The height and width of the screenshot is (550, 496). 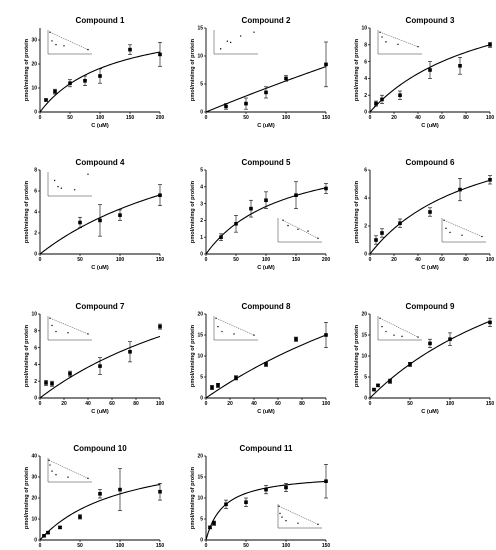 I want to click on y-tick-label: 2, so click(x=365, y=96).